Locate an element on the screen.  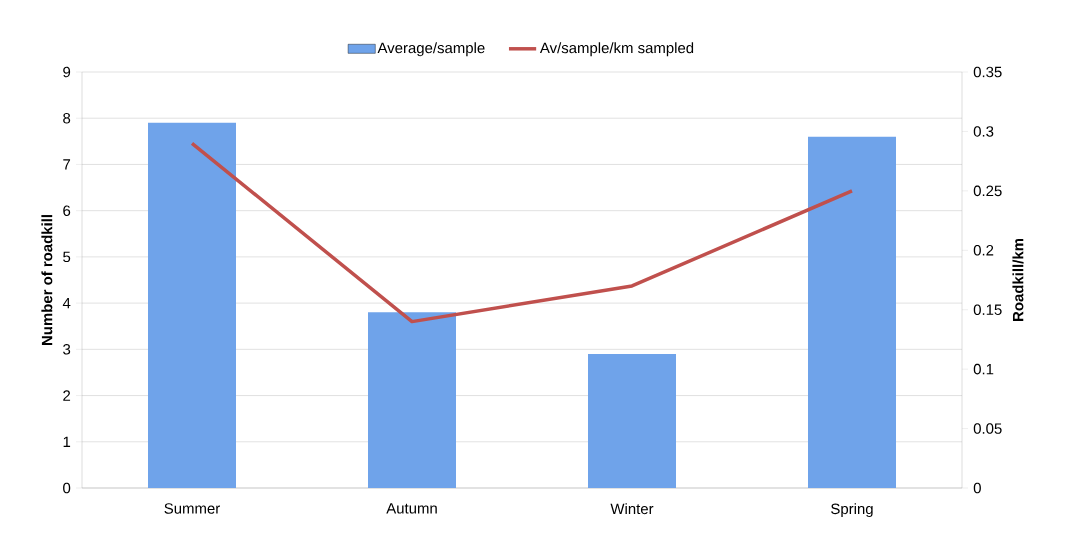
y-tick-label: 0 is located at coordinates (67, 488).